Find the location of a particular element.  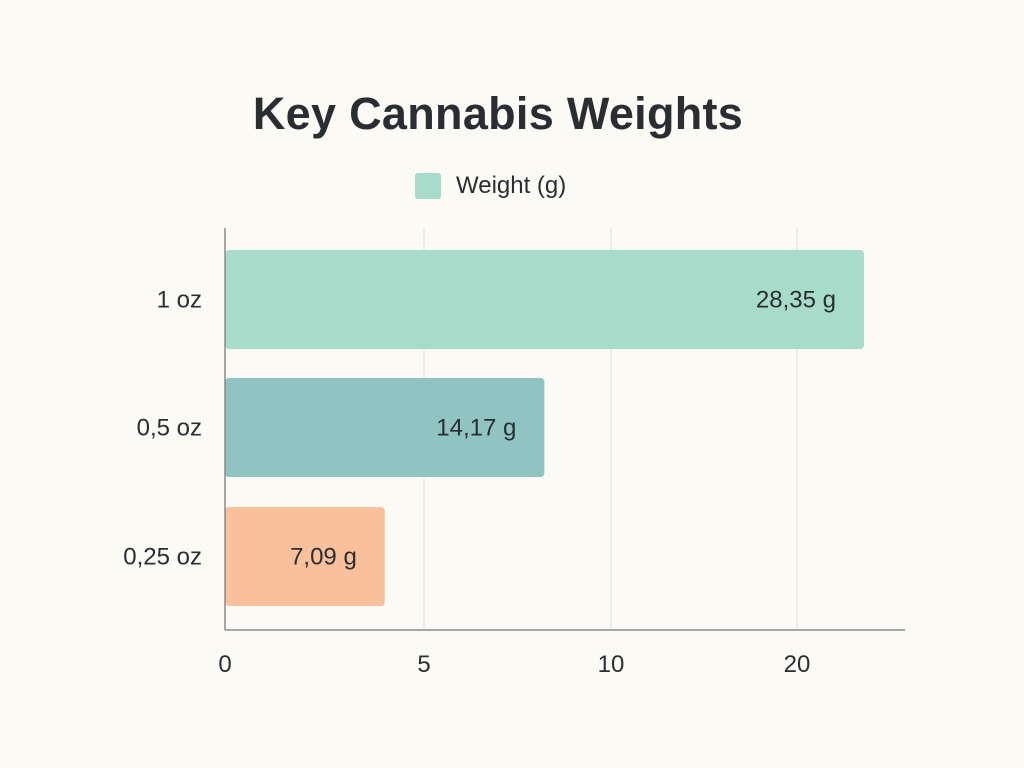

chart-title: Key Cannabis Weights is located at coordinates (498, 113).